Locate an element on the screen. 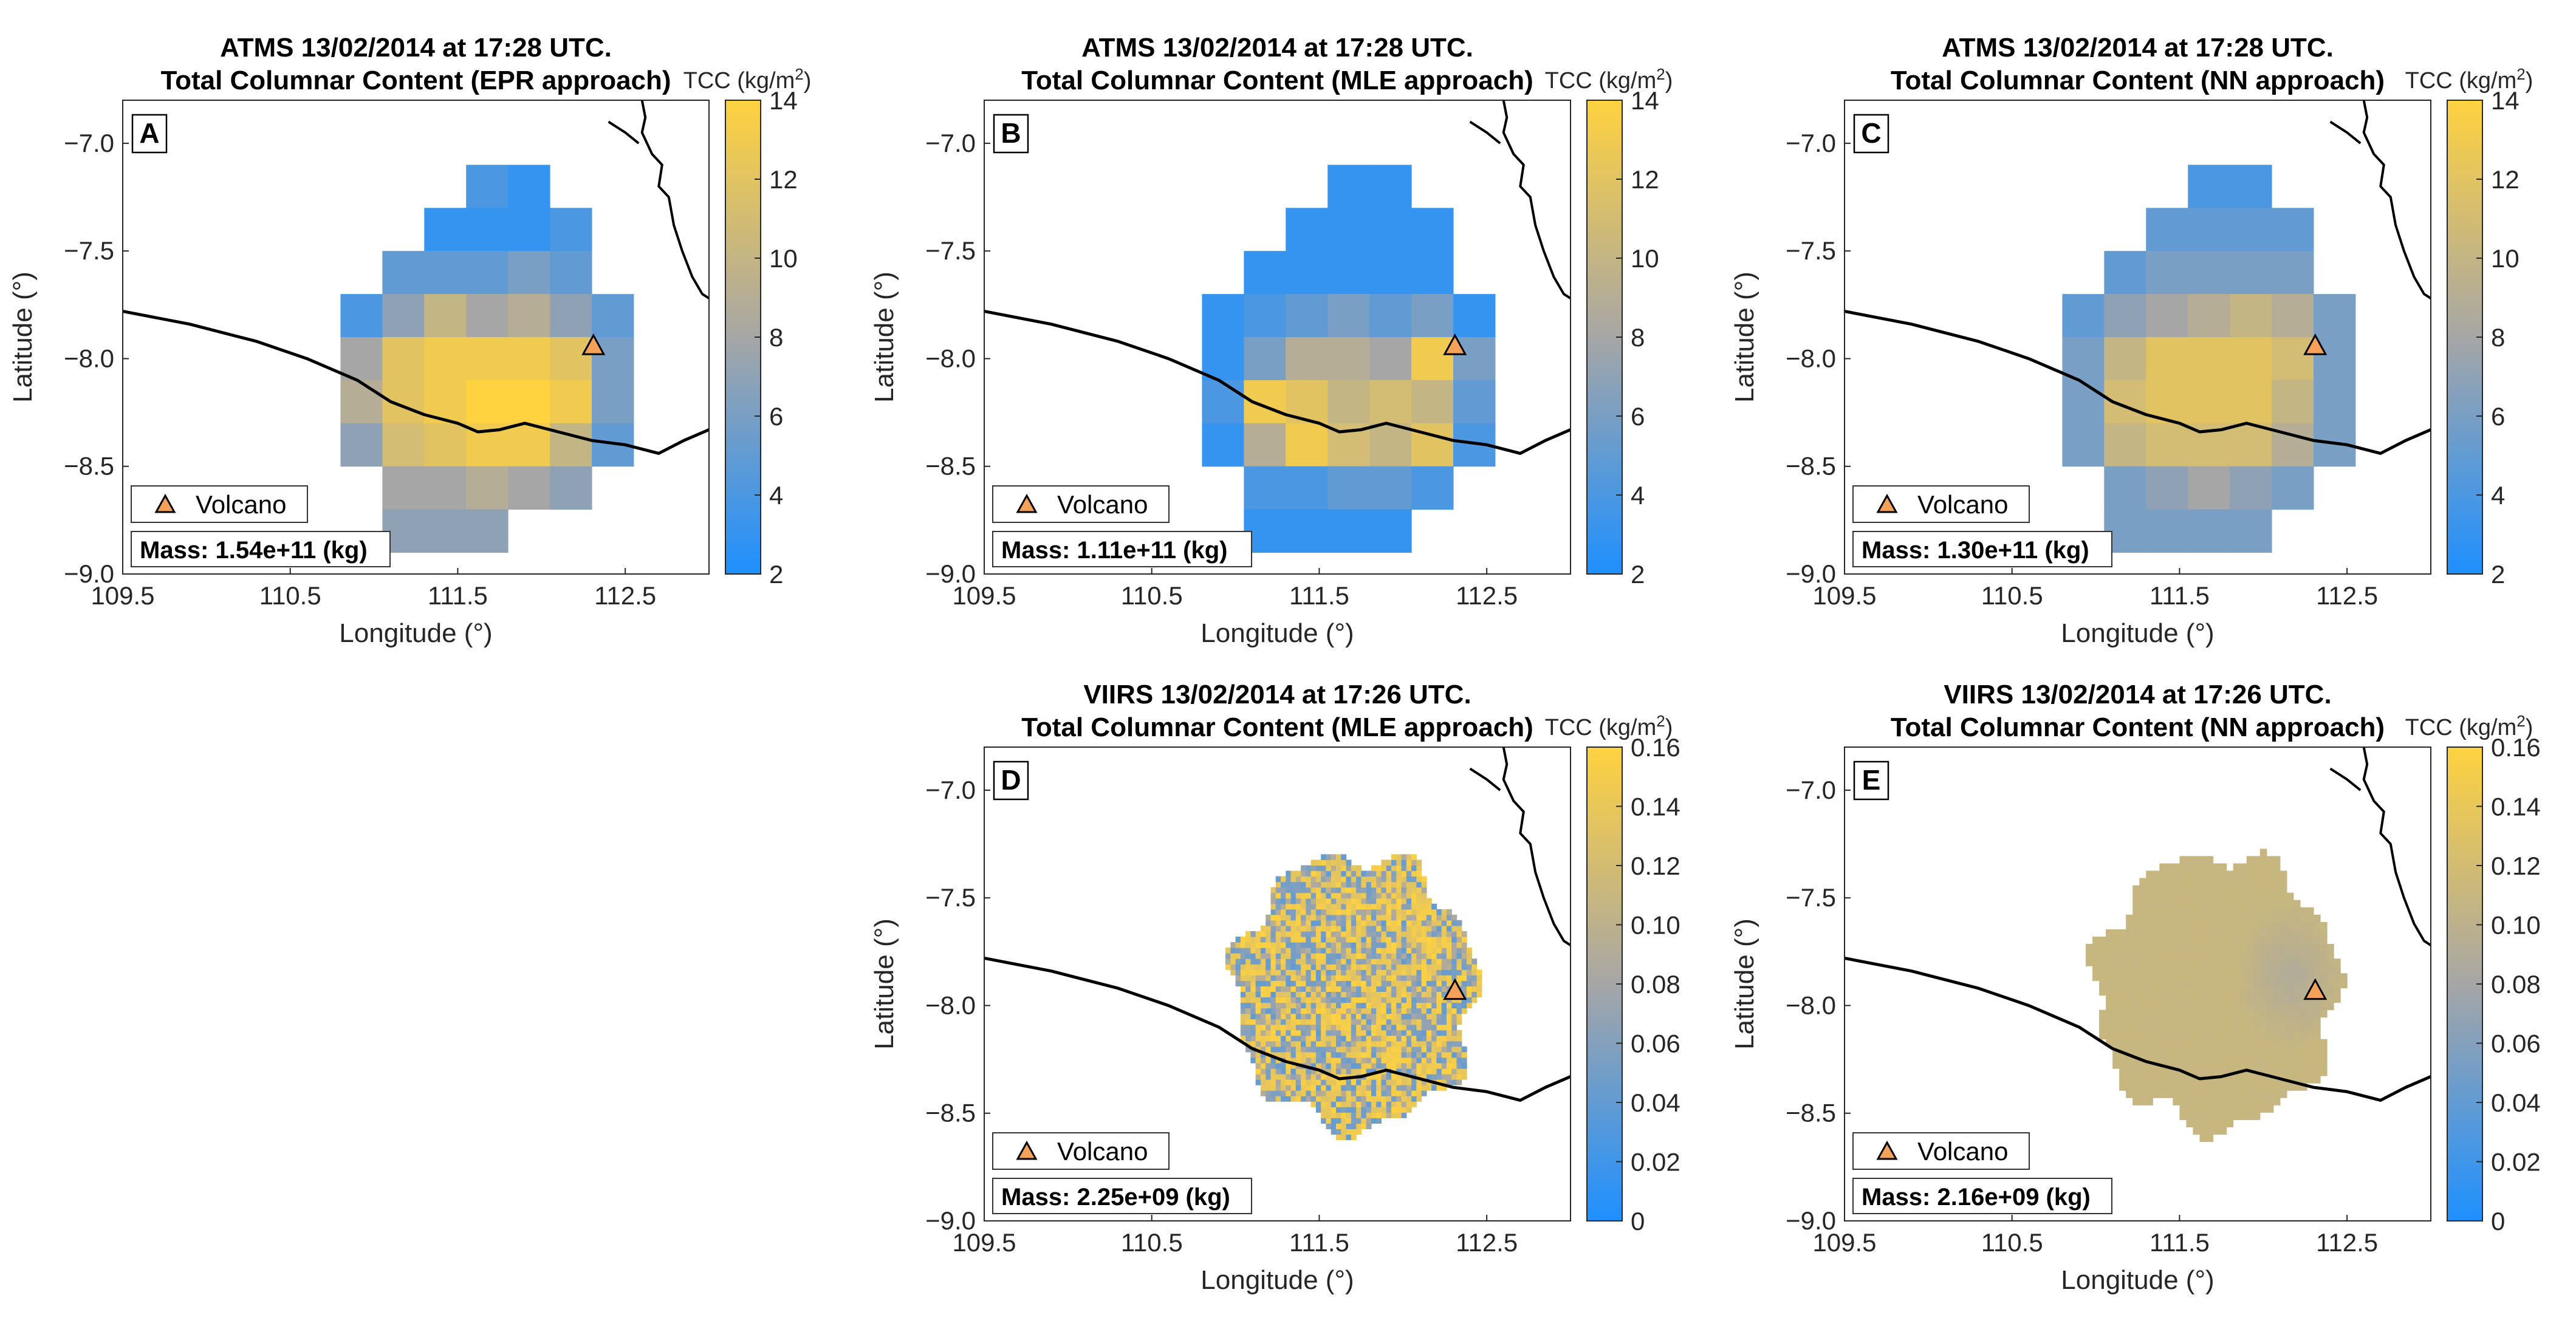 The image size is (2576, 1329). x-tick-label: 110.5 is located at coordinates (1152, 595).